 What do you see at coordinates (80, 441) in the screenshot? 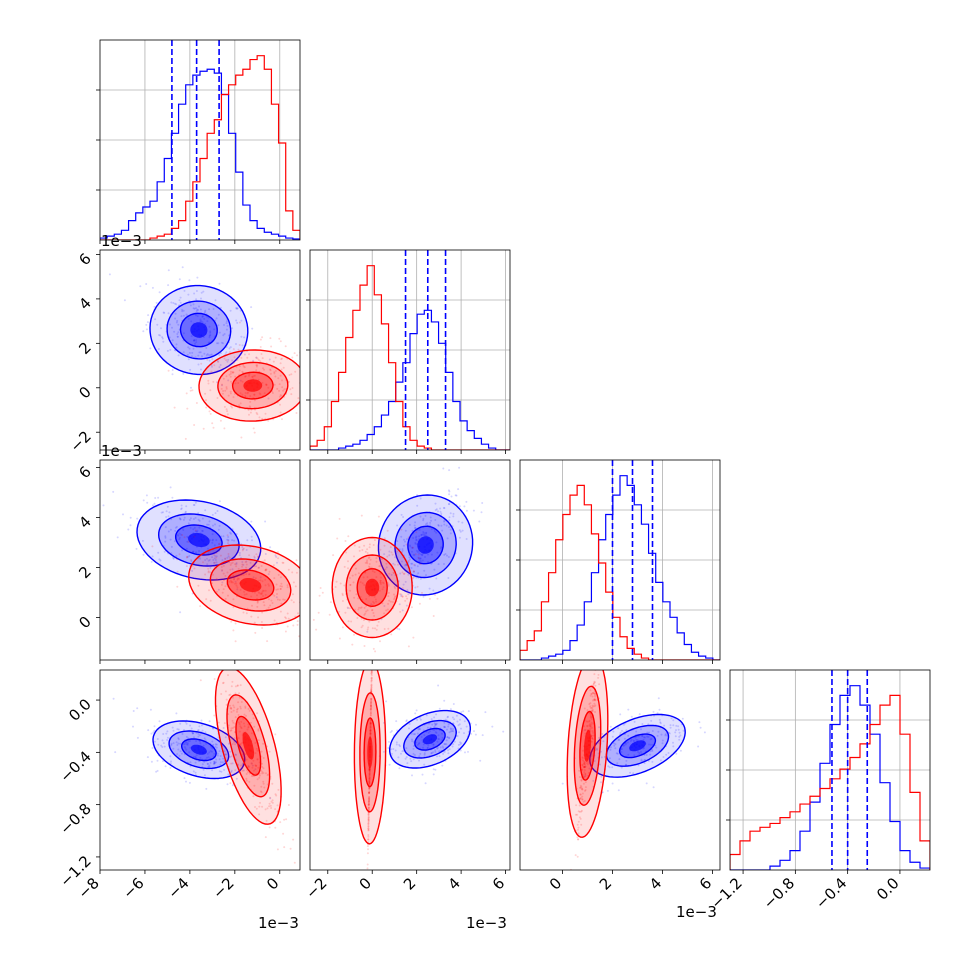
I see `y-tick-label: −2` at bounding box center [80, 441].